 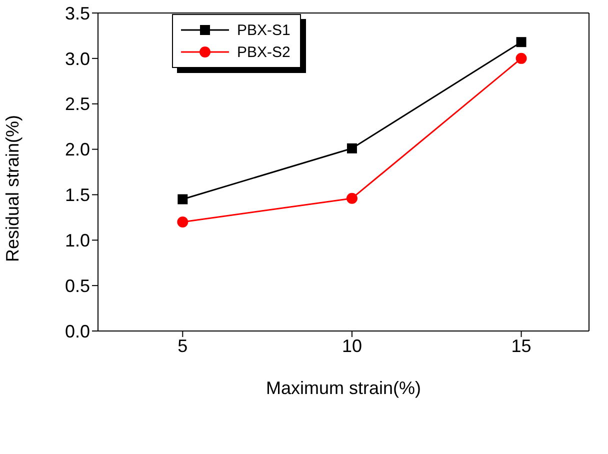 What do you see at coordinates (263, 30) in the screenshot?
I see `legend-label: PBX-S1` at bounding box center [263, 30].